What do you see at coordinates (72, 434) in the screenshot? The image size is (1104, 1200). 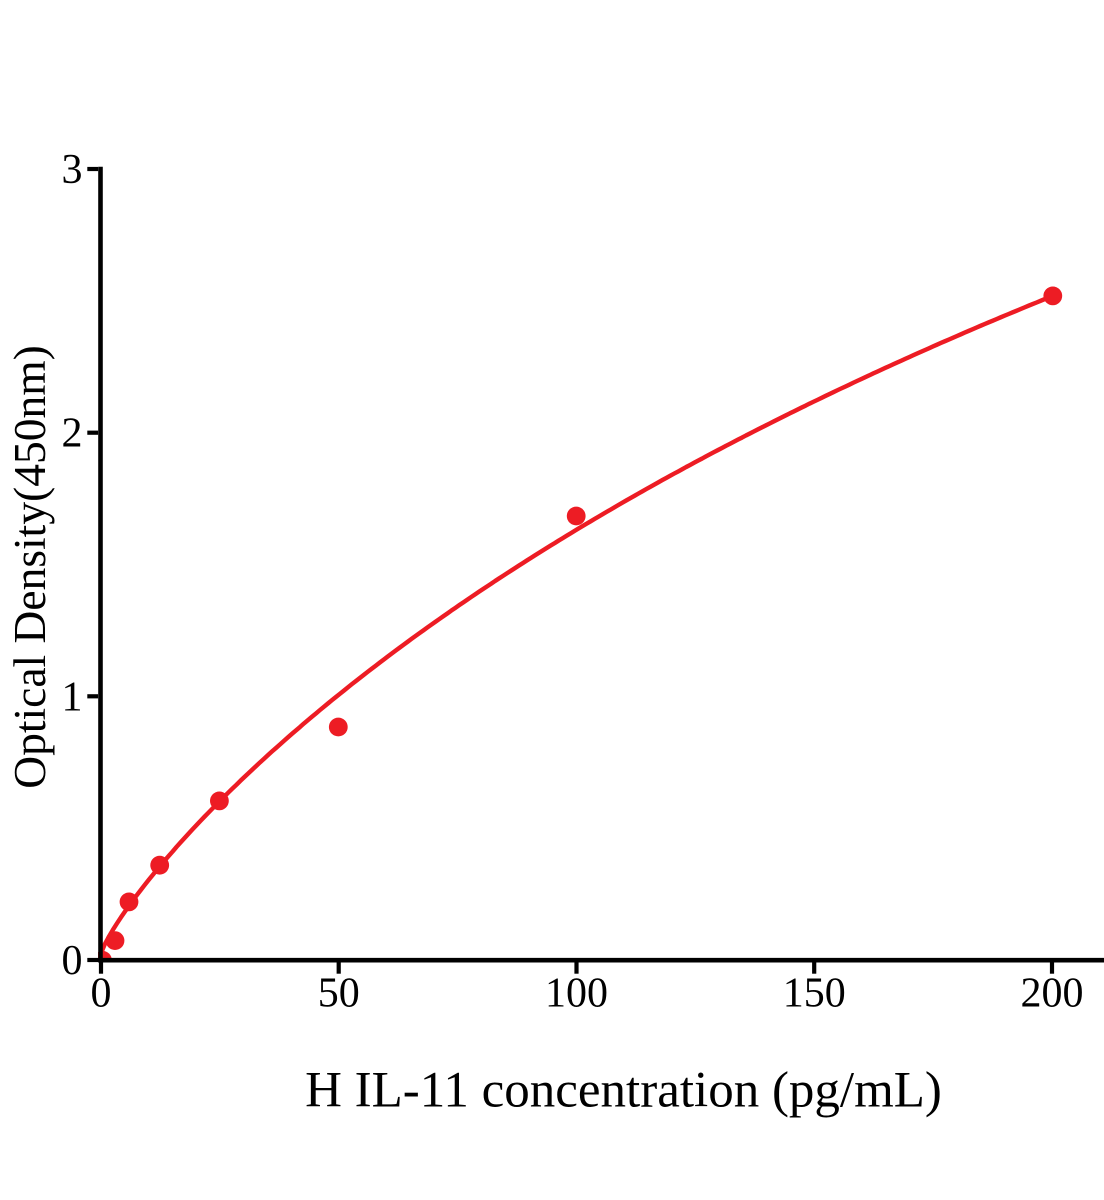 I see `svg-text: 2` at bounding box center [72, 434].